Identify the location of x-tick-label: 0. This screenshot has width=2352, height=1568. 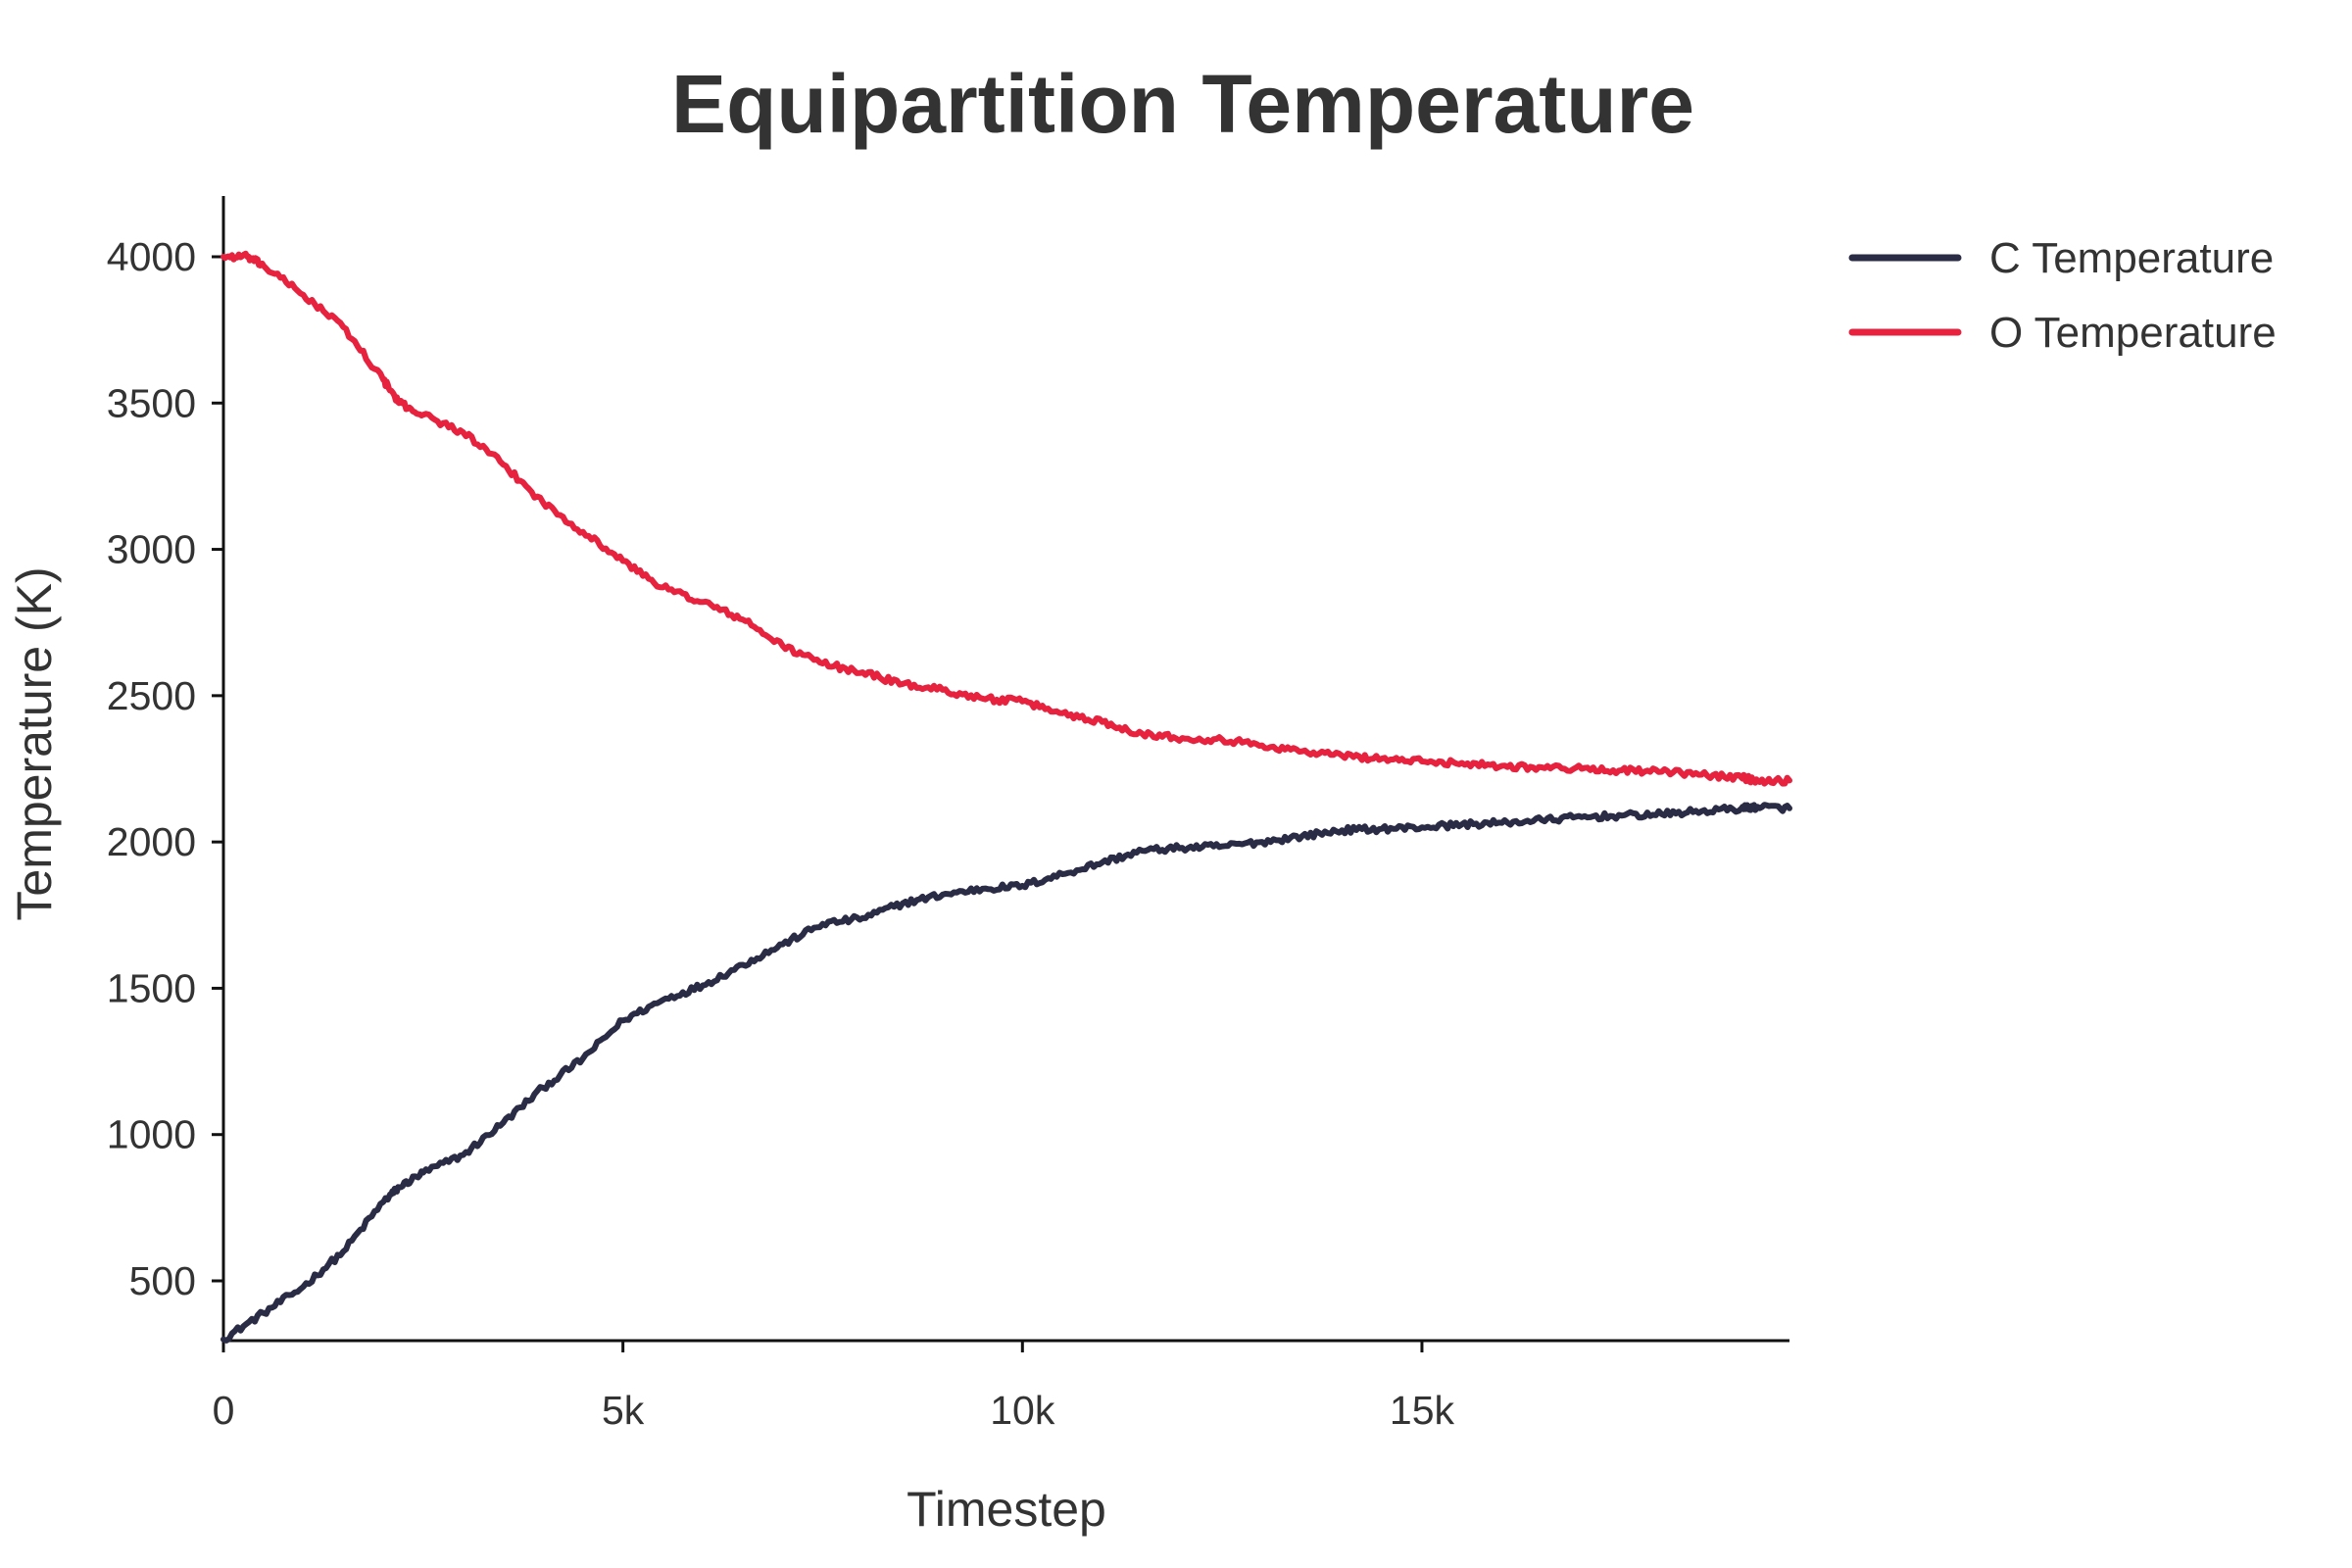
(224, 1410).